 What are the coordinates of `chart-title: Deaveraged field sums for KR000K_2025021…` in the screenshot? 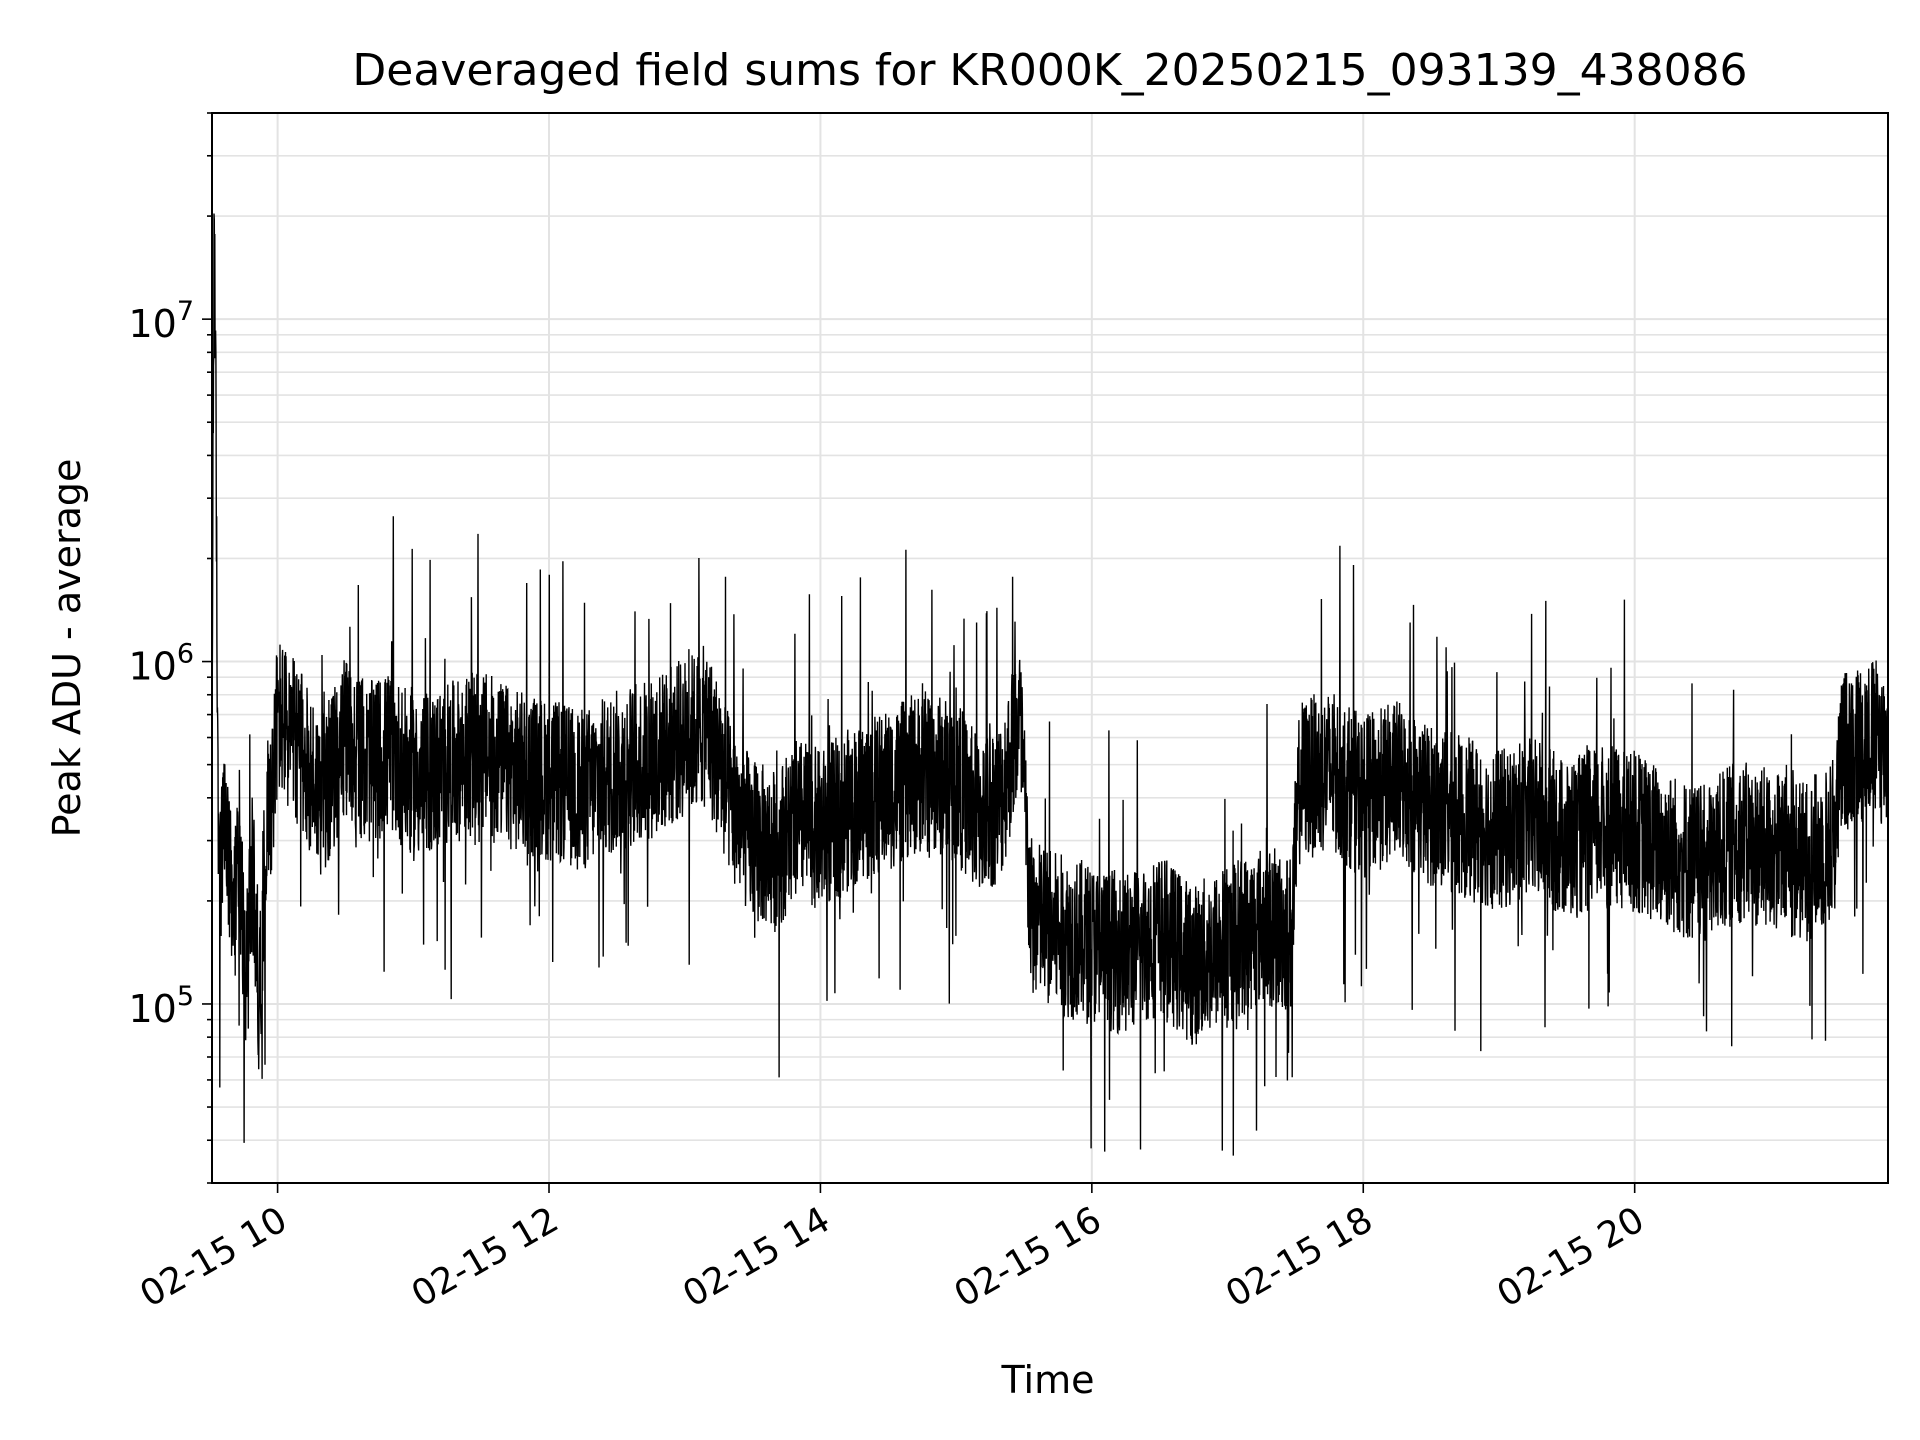 It's located at (1049, 70).